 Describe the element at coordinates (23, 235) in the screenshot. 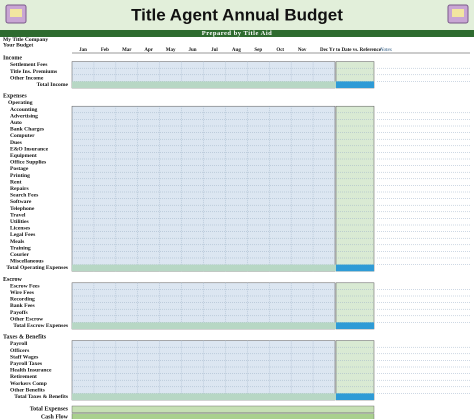

I see `row-label: Legal Fees` at that location.